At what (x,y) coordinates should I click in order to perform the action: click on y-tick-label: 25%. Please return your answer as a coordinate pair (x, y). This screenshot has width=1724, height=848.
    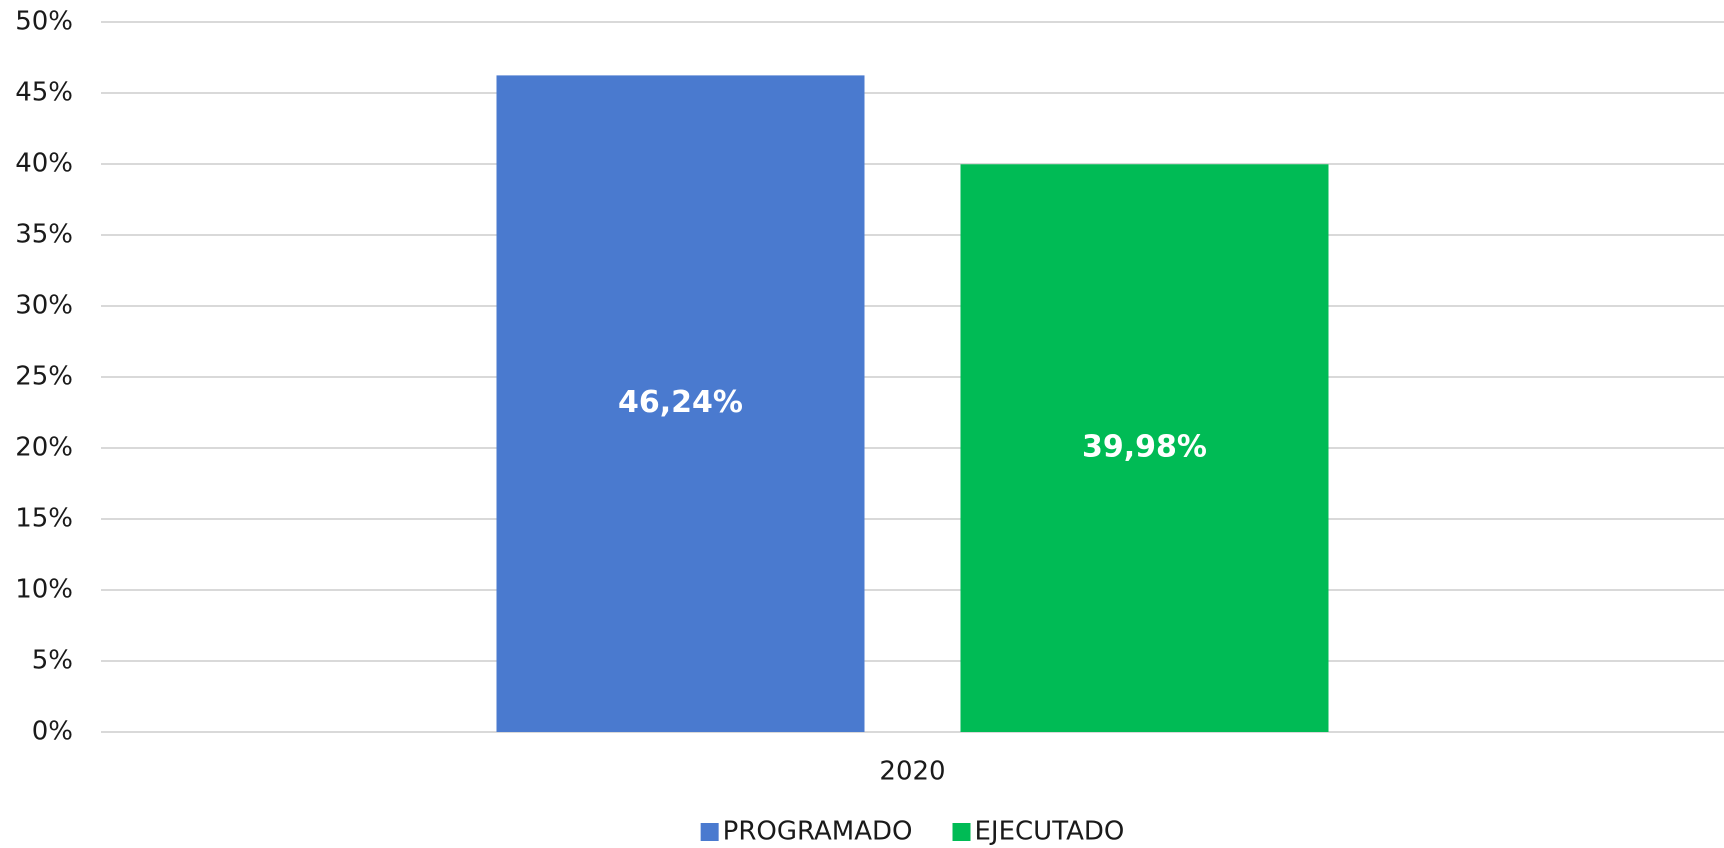
    Looking at the image, I should click on (44, 377).